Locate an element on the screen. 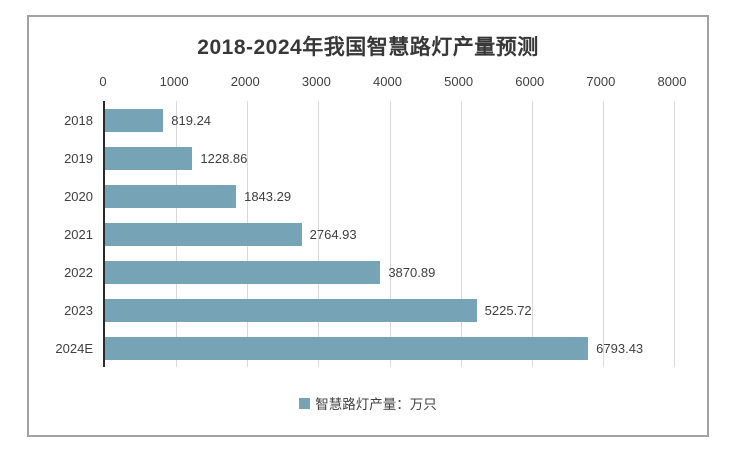 Image resolution: width=740 pixels, height=464 pixels. bar-row: 2018 819.24 is located at coordinates (369, 120).